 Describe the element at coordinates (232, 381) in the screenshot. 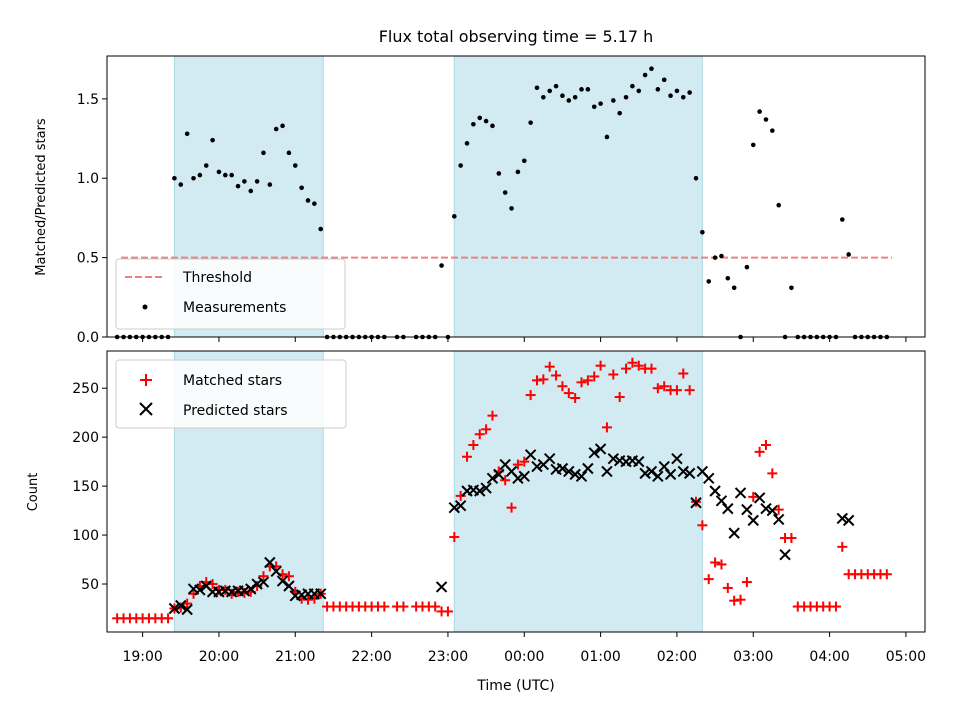

I see `legend-matched-label: Matched stars` at that location.